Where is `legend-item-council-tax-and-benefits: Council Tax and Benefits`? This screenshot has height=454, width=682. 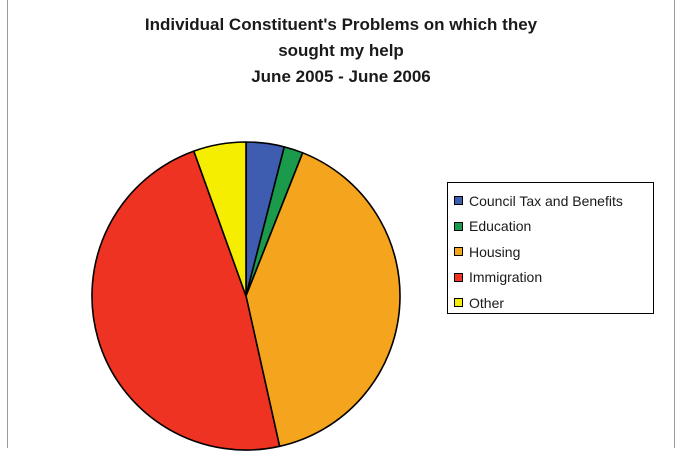
legend-item-council-tax-and-benefits: Council Tax and Benefits is located at coordinates (553, 201).